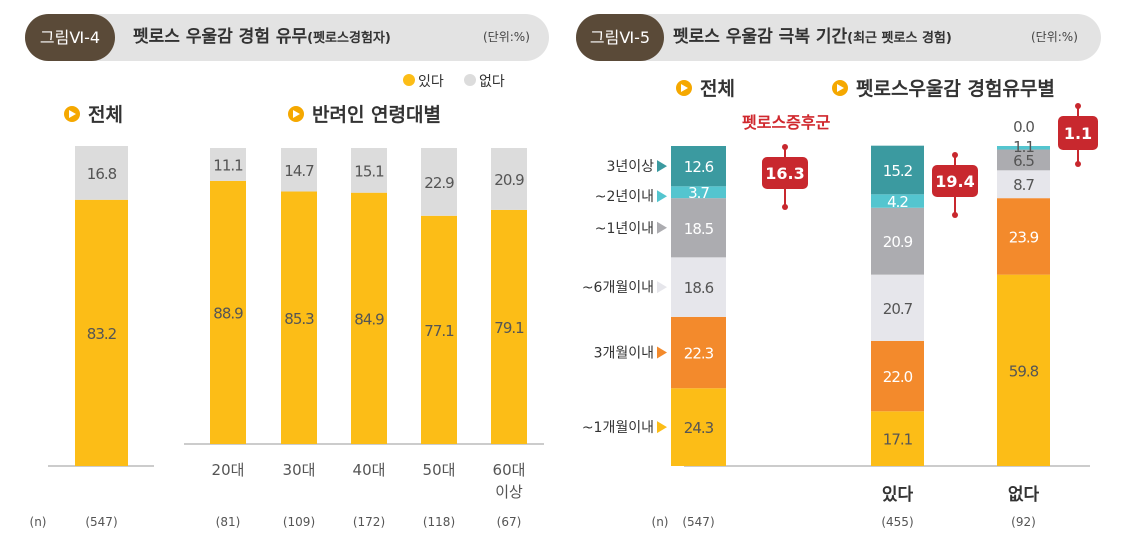  I want to click on section-total-right: 전체, so click(705, 89).